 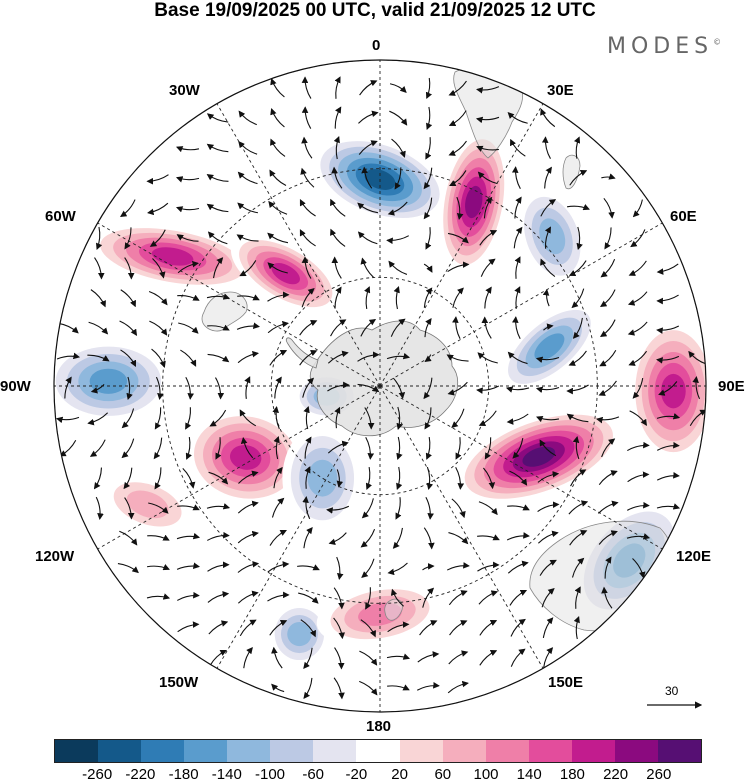 What do you see at coordinates (675, 697) in the screenshot?
I see `reference-vector: 30` at bounding box center [675, 697].